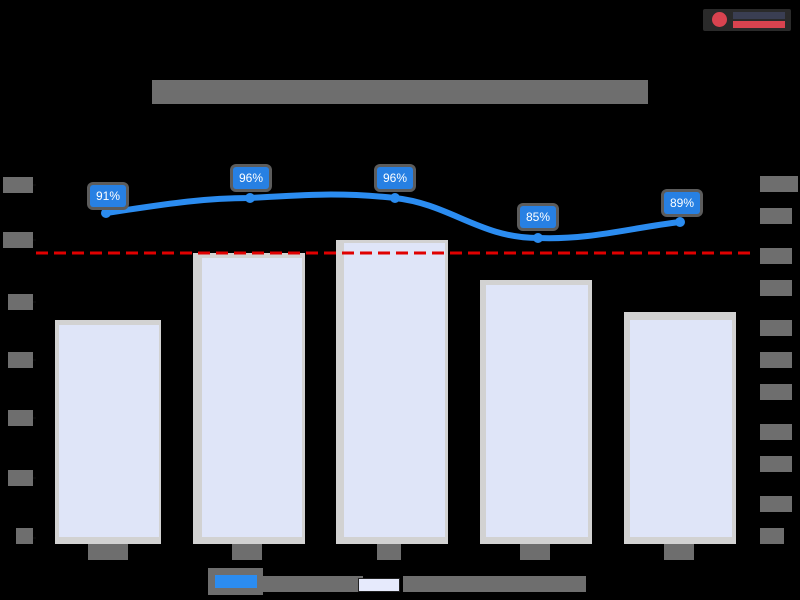 The height and width of the screenshot is (600, 800). I want to click on data-label: 85%, so click(538, 217).